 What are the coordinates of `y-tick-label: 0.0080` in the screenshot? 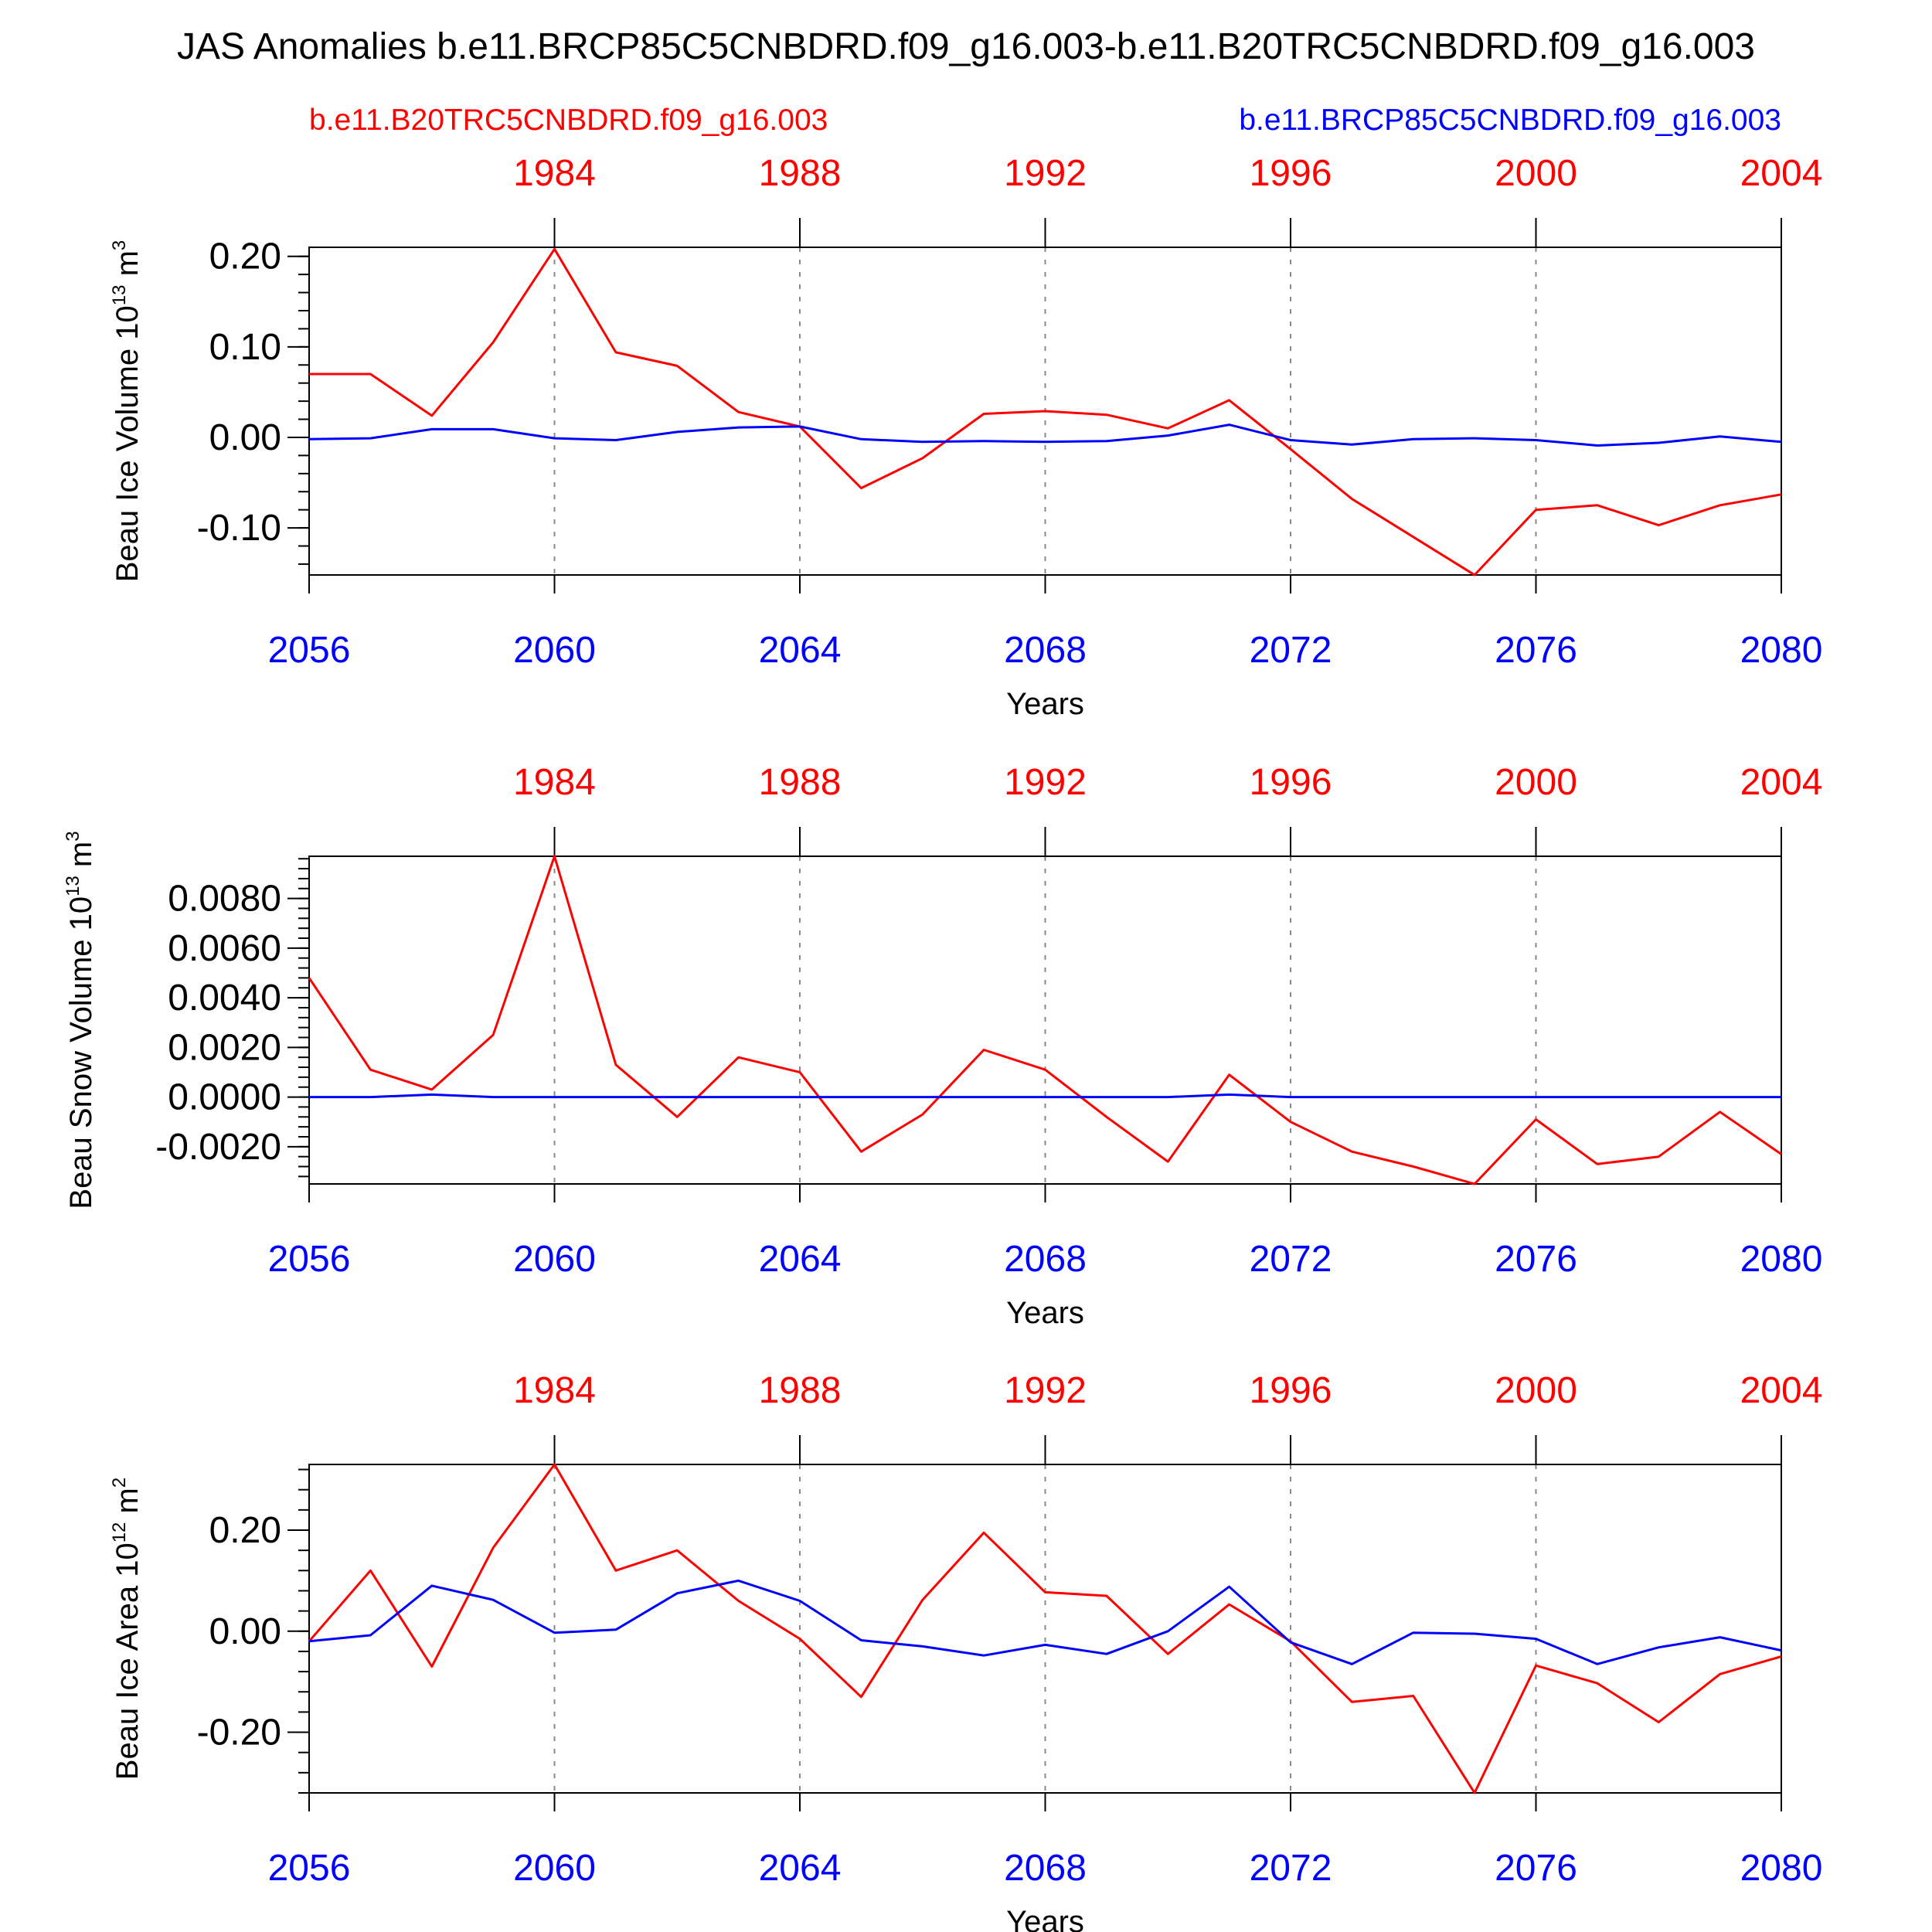 It's located at (225, 900).